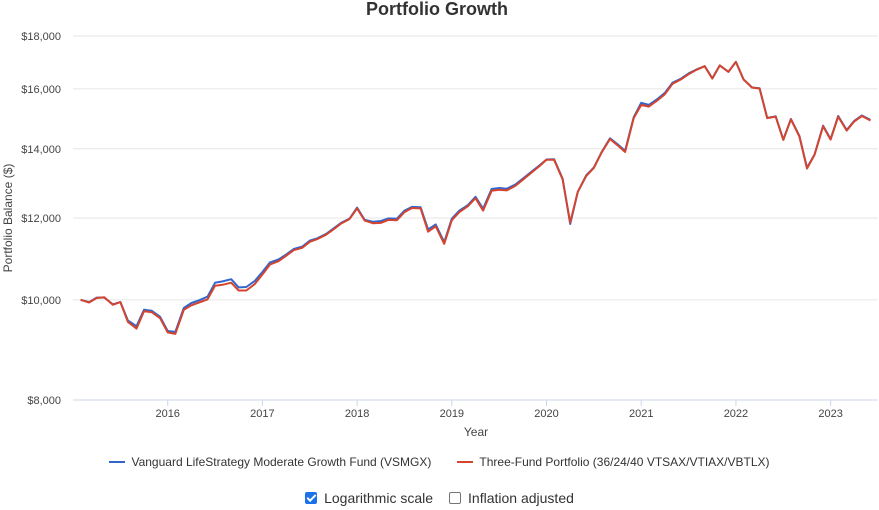  What do you see at coordinates (379, 498) in the screenshot?
I see `log-scale-label: Logarithmic scale` at bounding box center [379, 498].